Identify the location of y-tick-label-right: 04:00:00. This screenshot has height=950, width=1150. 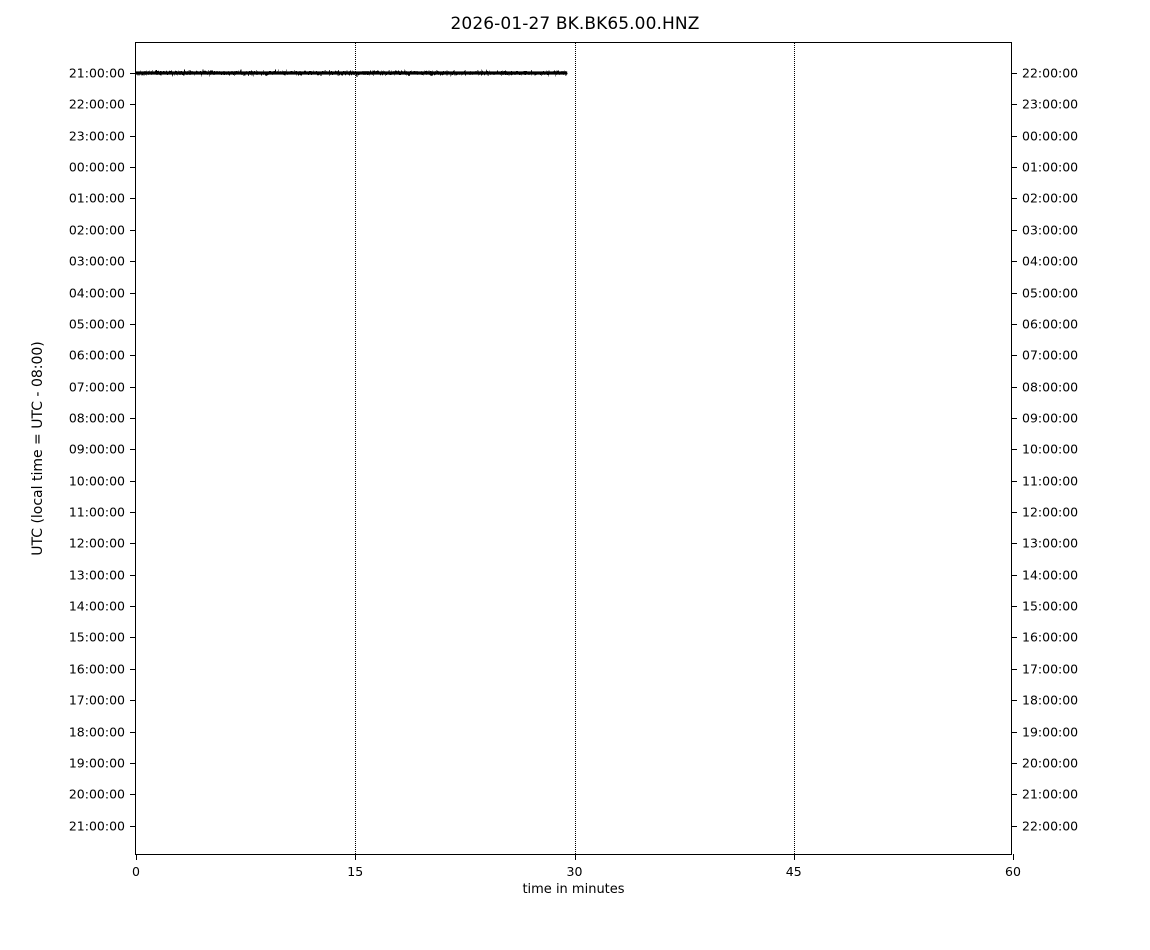
(1050, 261).